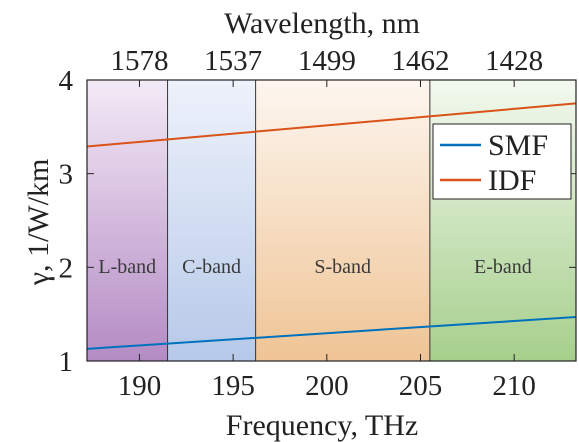  Describe the element at coordinates (331, 125) in the screenshot. I see `series-line-idf` at that location.